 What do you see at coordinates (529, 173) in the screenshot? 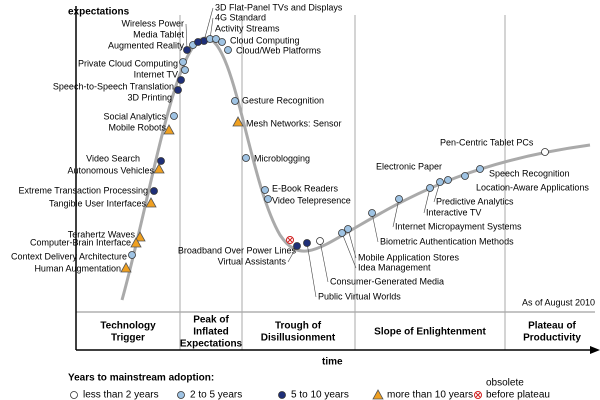
I see `technology-label: Speech Recognition` at bounding box center [529, 173].